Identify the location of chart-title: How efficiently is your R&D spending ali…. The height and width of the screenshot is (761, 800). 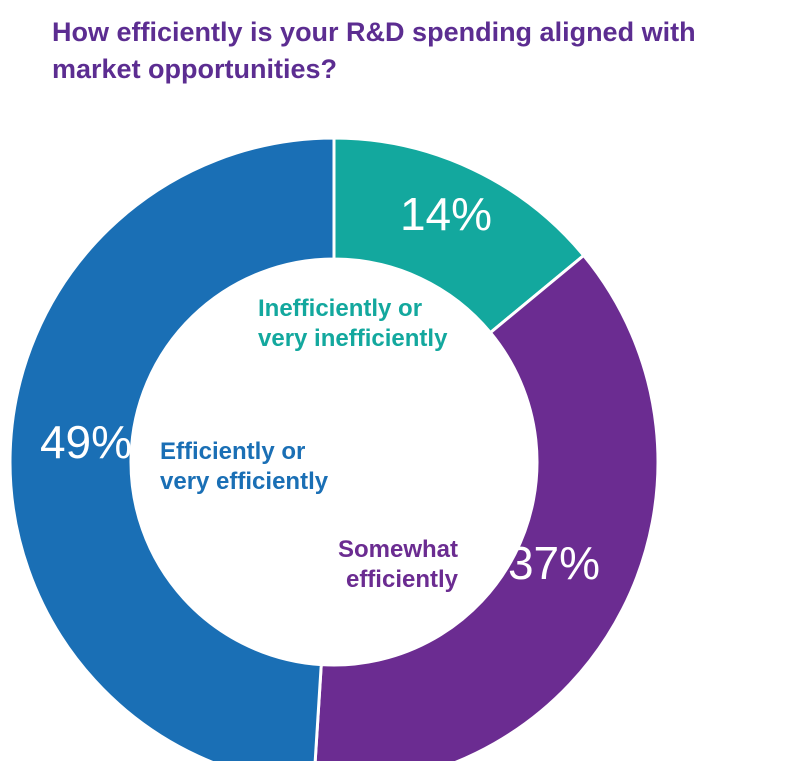
(374, 50).